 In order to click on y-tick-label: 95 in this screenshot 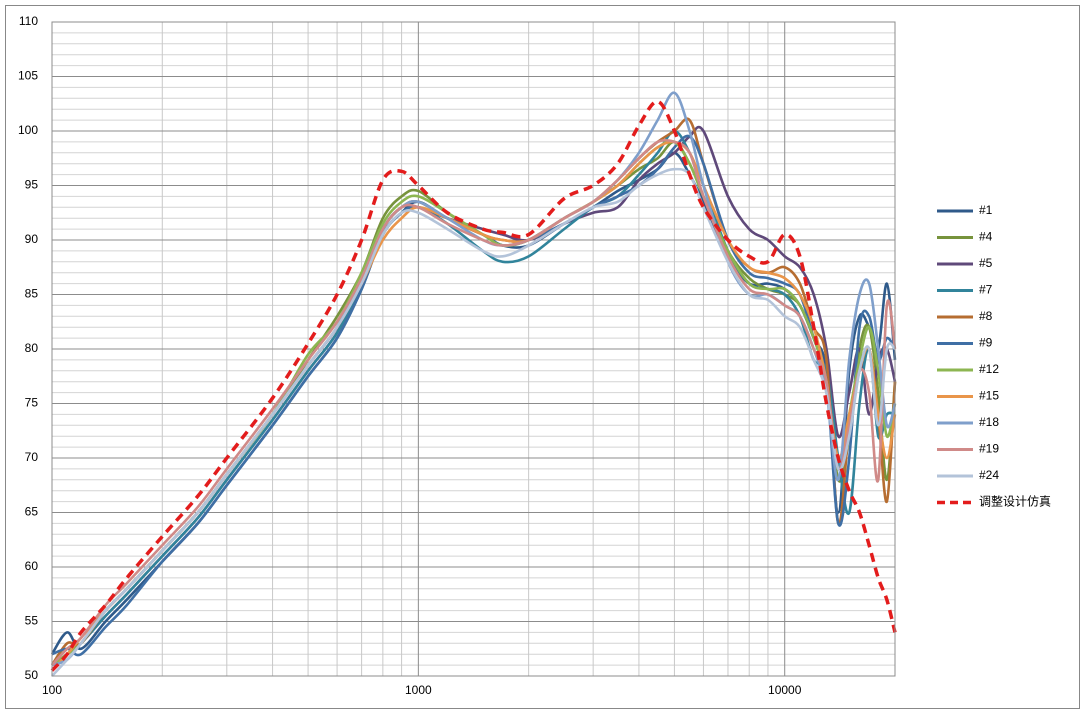, I will do `click(32, 185)`.